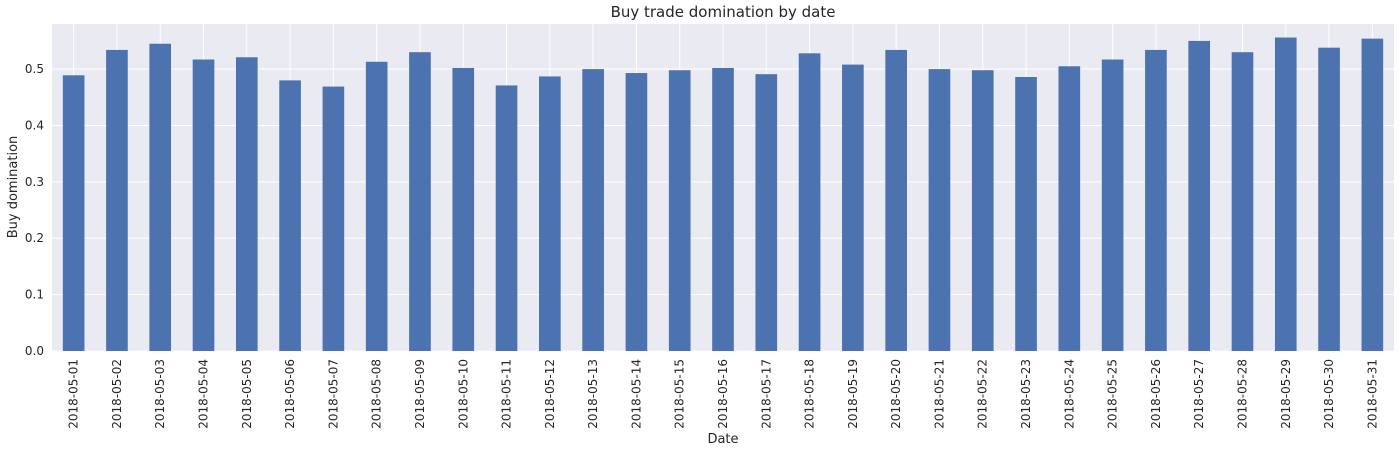  I want to click on x-tick-label: 2018-05-13, so click(593, 394).